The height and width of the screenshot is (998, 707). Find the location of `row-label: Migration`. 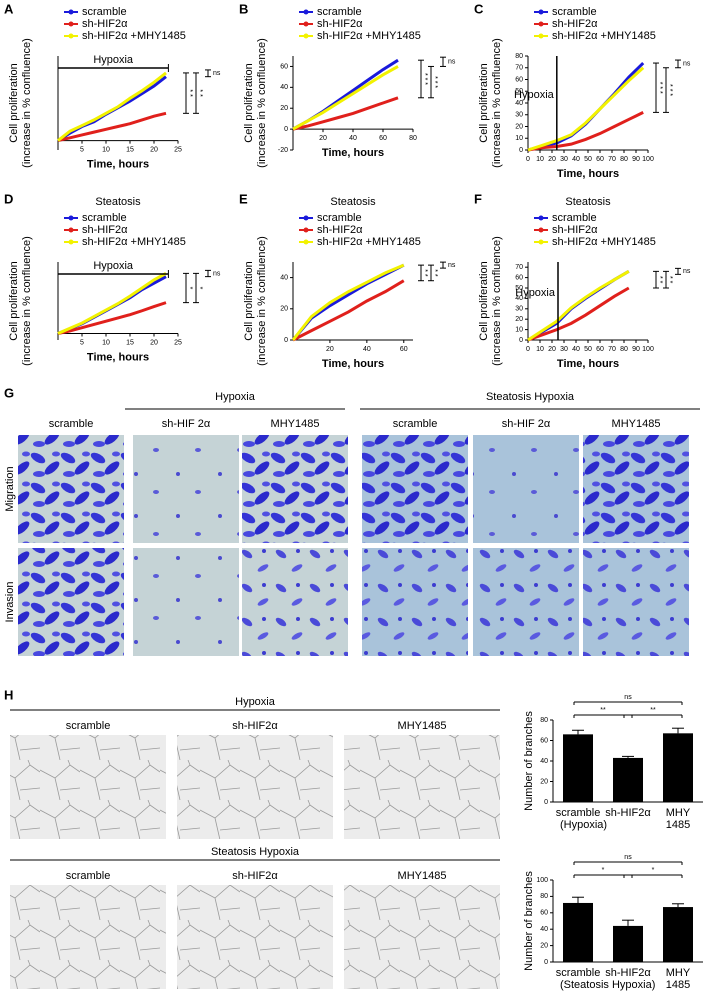

row-label: Migration is located at coordinates (10, 488).